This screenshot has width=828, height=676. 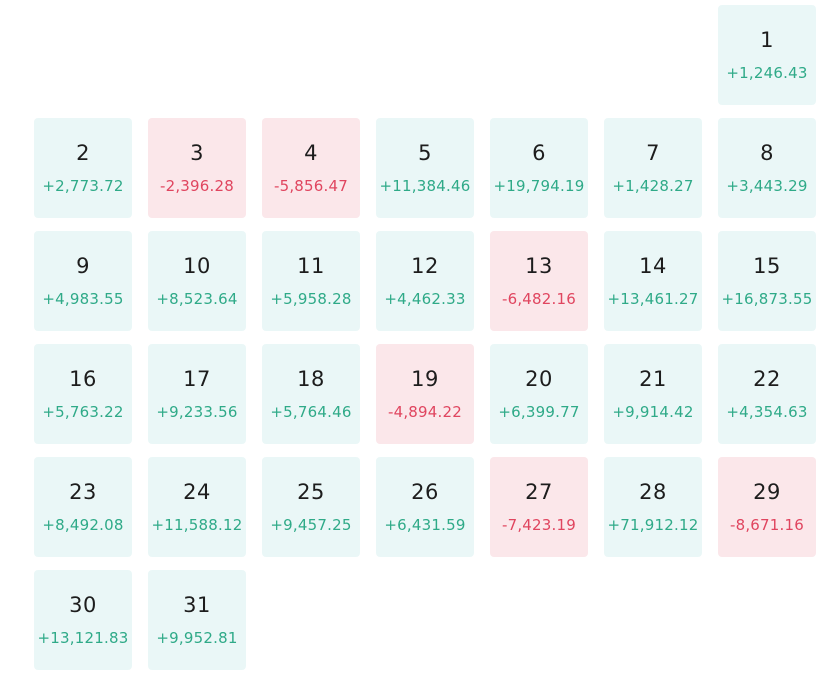 What do you see at coordinates (767, 265) in the screenshot?
I see `day-number: 15` at bounding box center [767, 265].